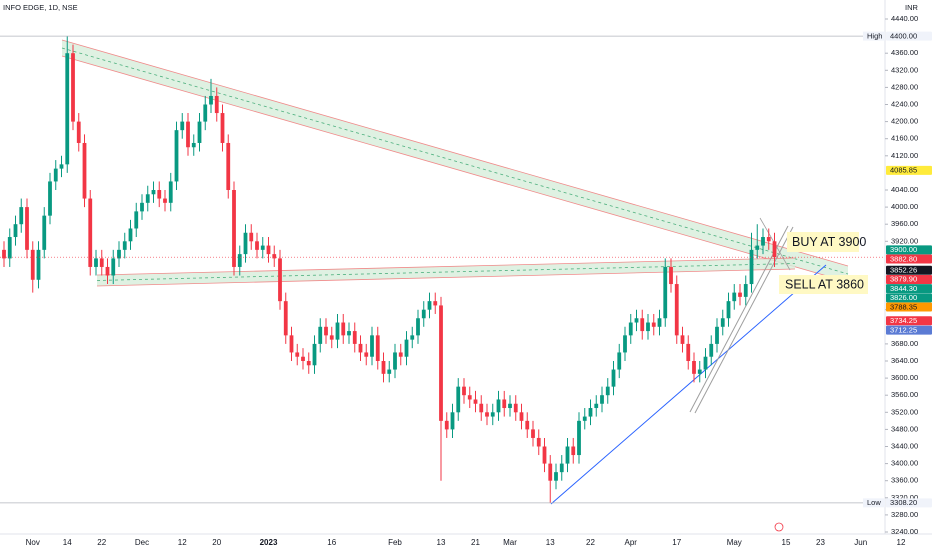 The height and width of the screenshot is (550, 932). I want to click on price-badge-label: 3844.30, so click(903, 288).